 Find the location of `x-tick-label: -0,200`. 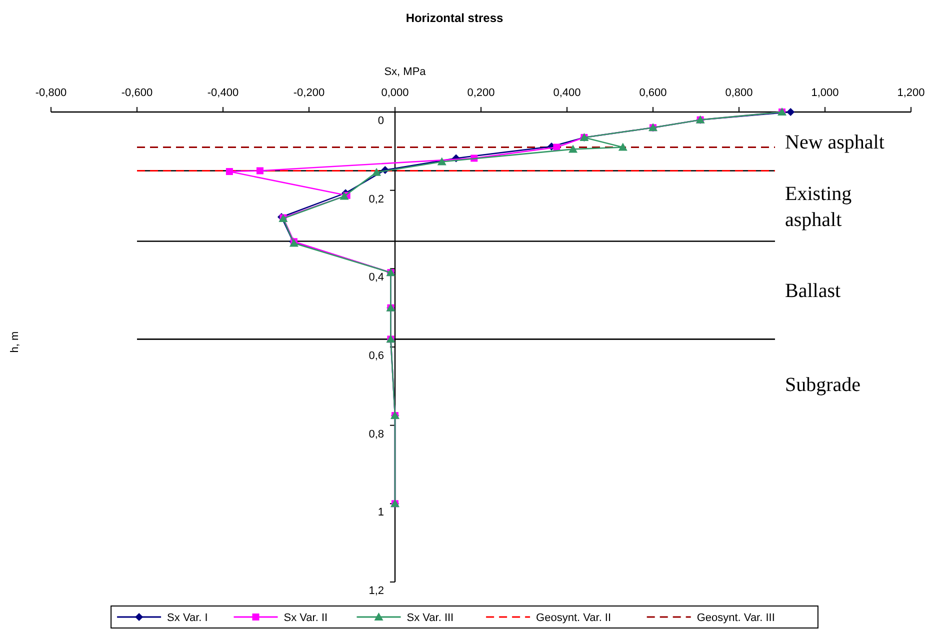

x-tick-label: -0,200 is located at coordinates (309, 93).